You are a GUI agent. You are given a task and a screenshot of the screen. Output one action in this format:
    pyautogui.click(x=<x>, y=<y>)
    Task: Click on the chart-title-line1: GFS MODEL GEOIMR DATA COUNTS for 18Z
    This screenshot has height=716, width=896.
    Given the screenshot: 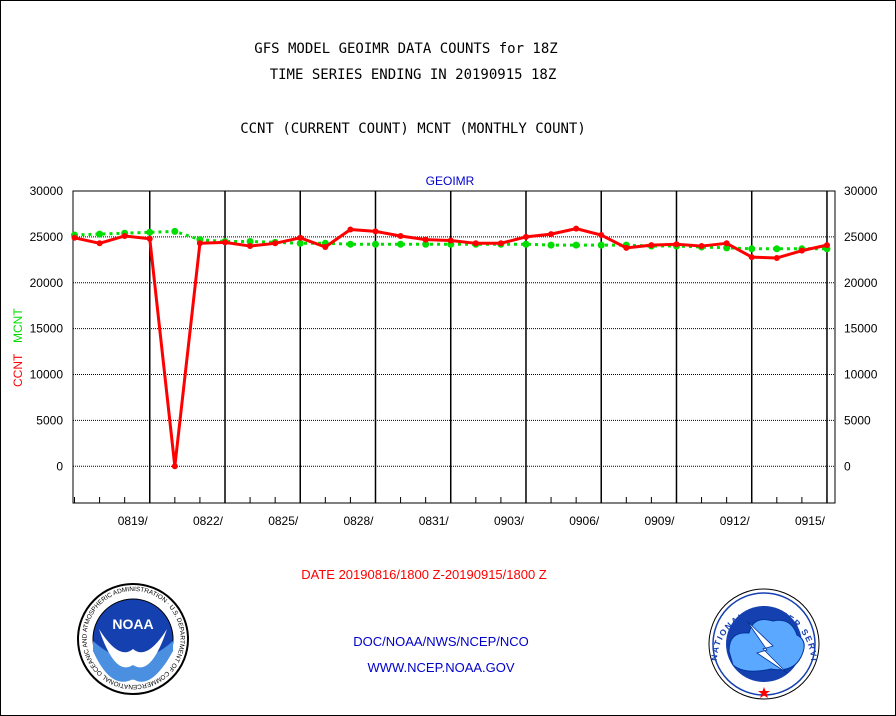 What is the action you would take?
    pyautogui.click(x=405, y=49)
    